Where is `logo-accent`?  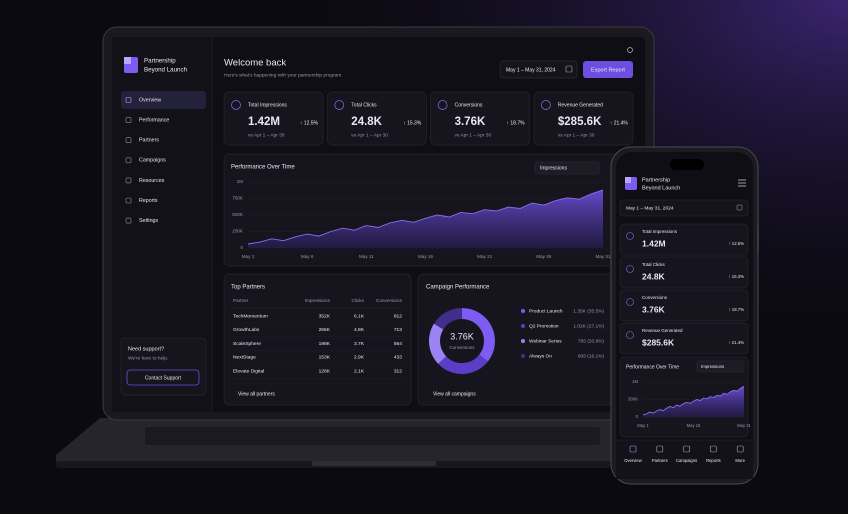
logo-accent is located at coordinates (628, 180).